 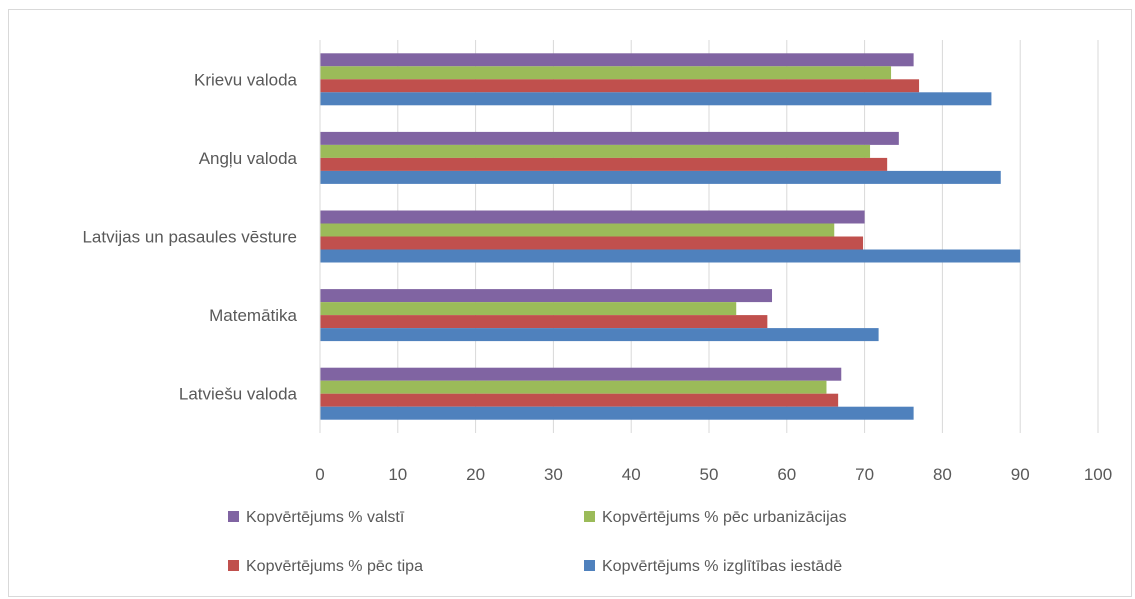 I want to click on x-tick-label: 80, so click(x=942, y=474).